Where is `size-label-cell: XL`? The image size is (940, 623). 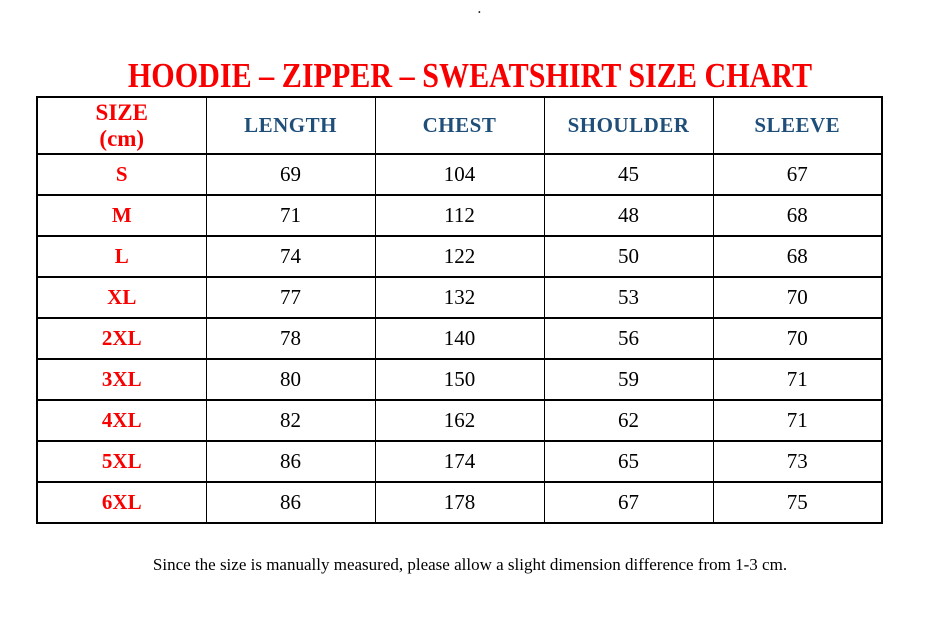
size-label-cell: XL is located at coordinates (121, 297).